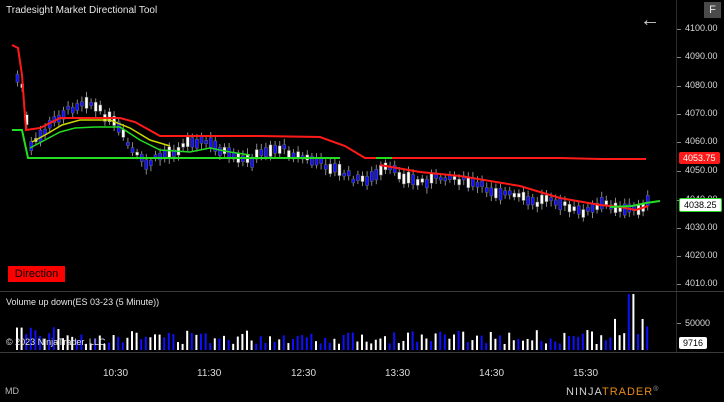  I want to click on menu-button: F, so click(712, 10).